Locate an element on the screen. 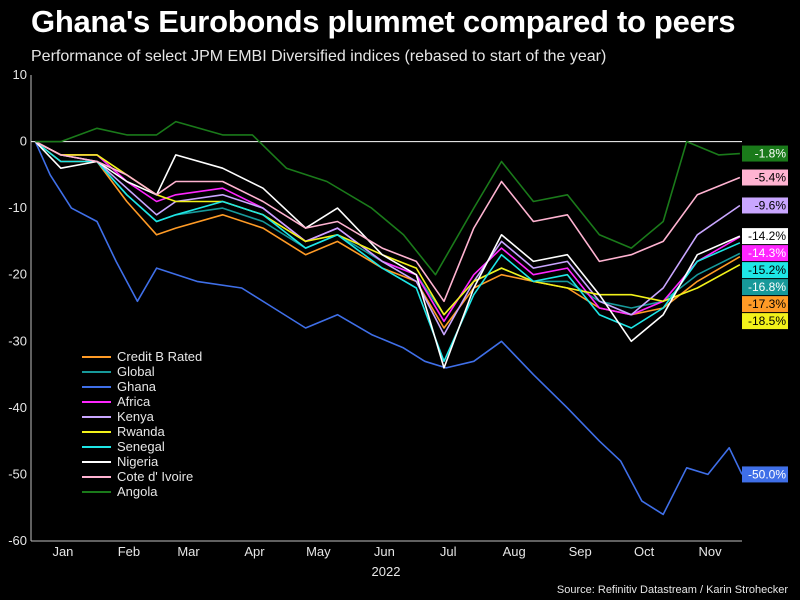 The height and width of the screenshot is (600, 800). y-tick-label: -20 is located at coordinates (17, 274).